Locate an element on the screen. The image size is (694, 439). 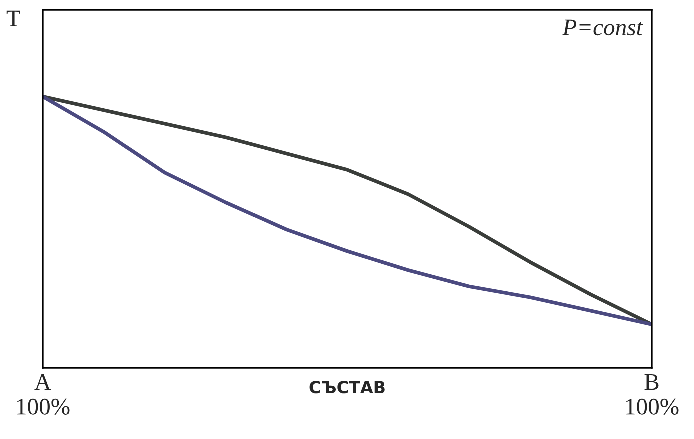
x-tick-label: A 100% is located at coordinates (44, 394).